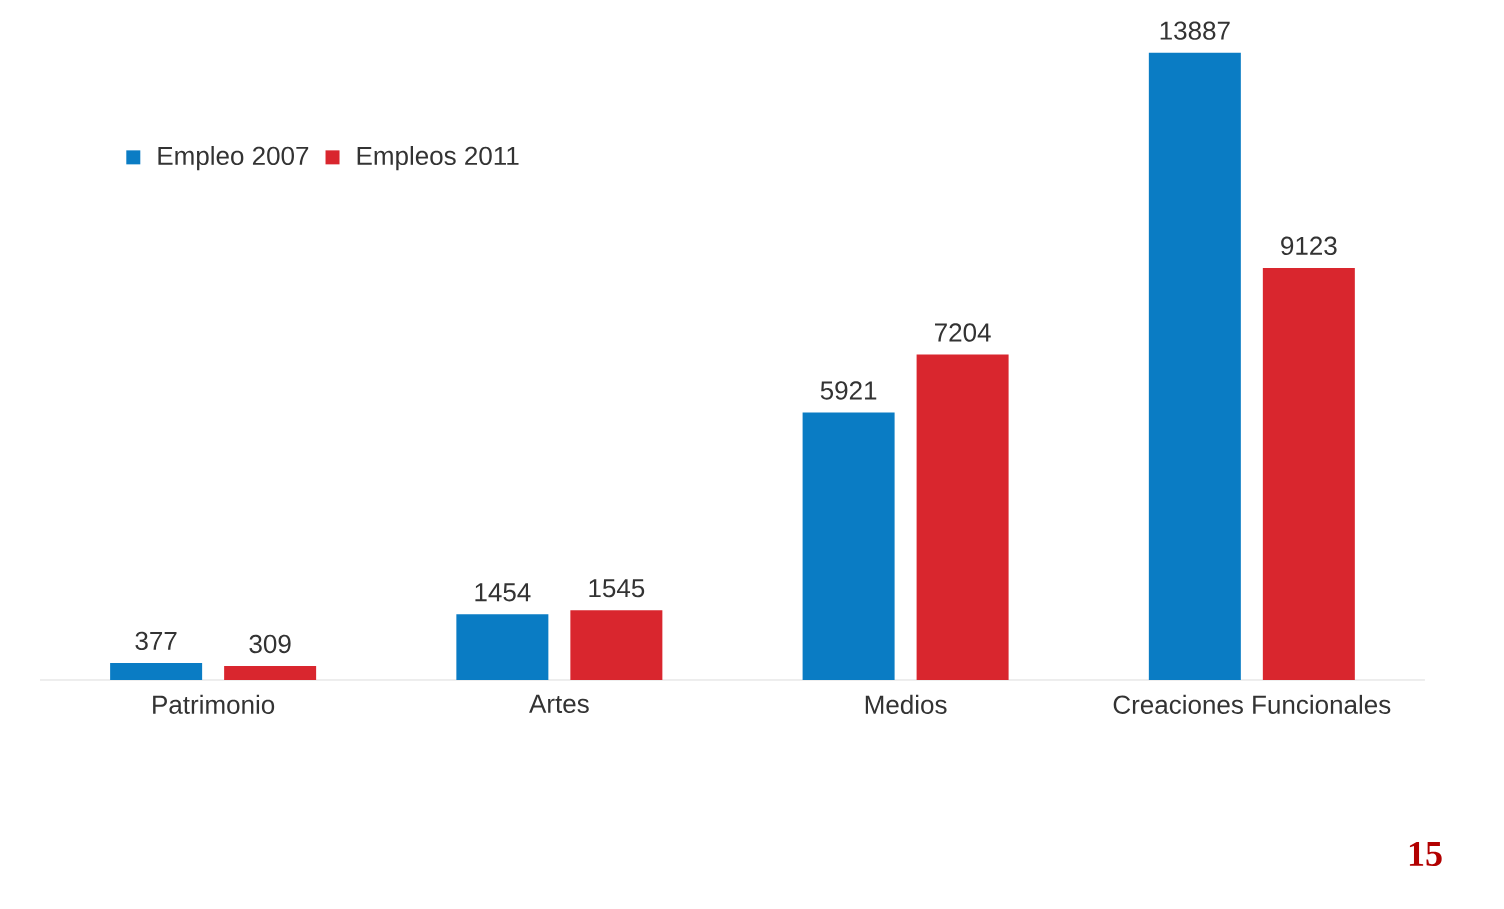  I want to click on text: 15, so click(1425, 854).